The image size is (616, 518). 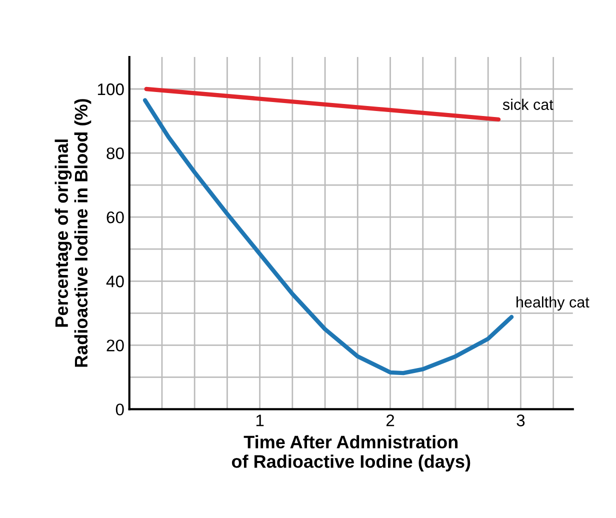 I want to click on y-tick-label: 20, so click(x=115, y=346).